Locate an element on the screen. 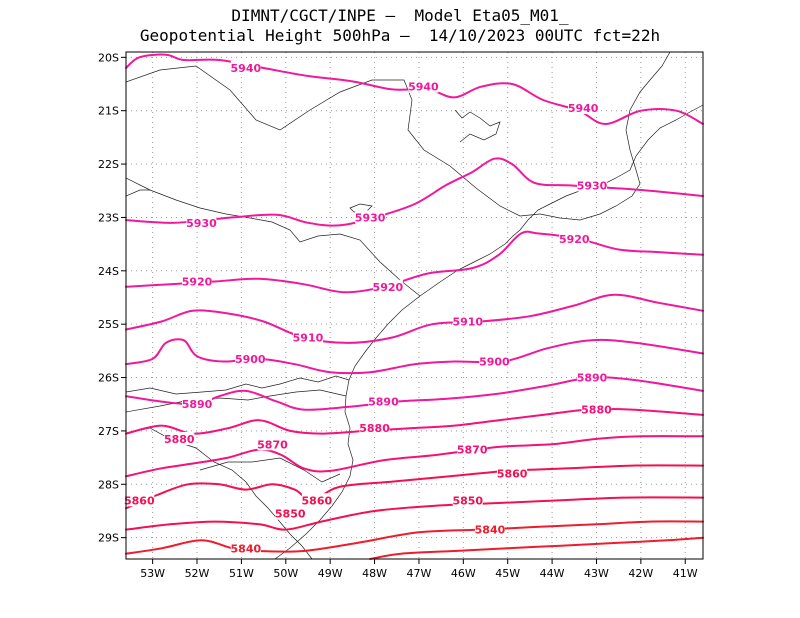  state-border-mg-rj is located at coordinates (590, 195).